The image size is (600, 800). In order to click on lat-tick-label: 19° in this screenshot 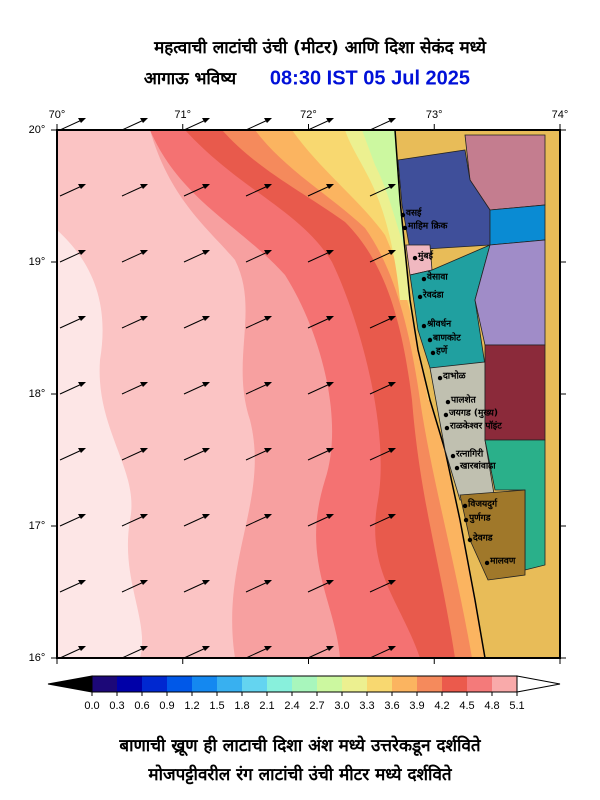, I will do `click(37, 262)`.